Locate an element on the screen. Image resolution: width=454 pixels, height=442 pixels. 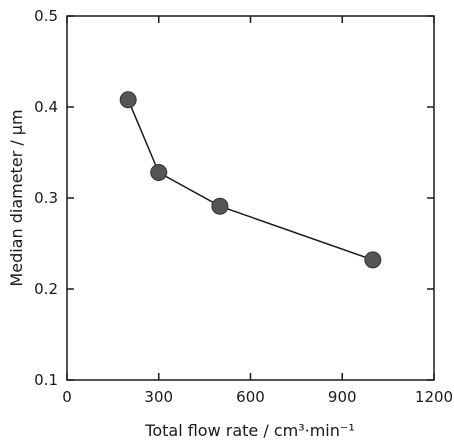
x-tick-label: 900 is located at coordinates (342, 397).